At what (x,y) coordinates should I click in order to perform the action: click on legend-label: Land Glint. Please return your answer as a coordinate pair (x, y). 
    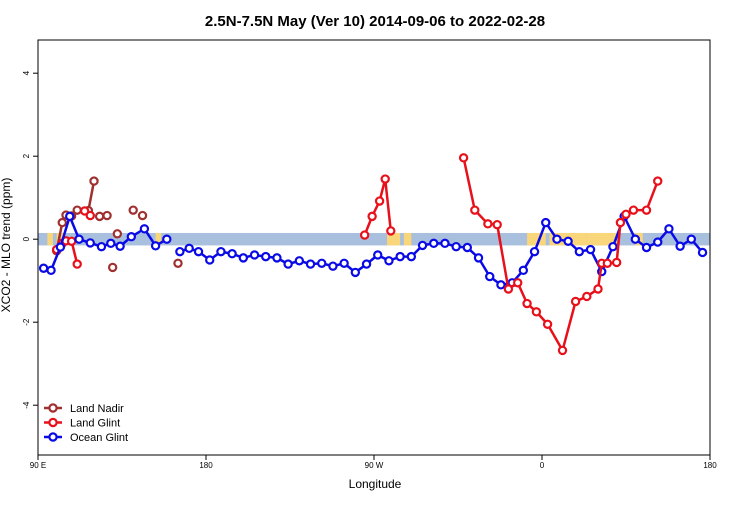
    Looking at the image, I should click on (95, 424).